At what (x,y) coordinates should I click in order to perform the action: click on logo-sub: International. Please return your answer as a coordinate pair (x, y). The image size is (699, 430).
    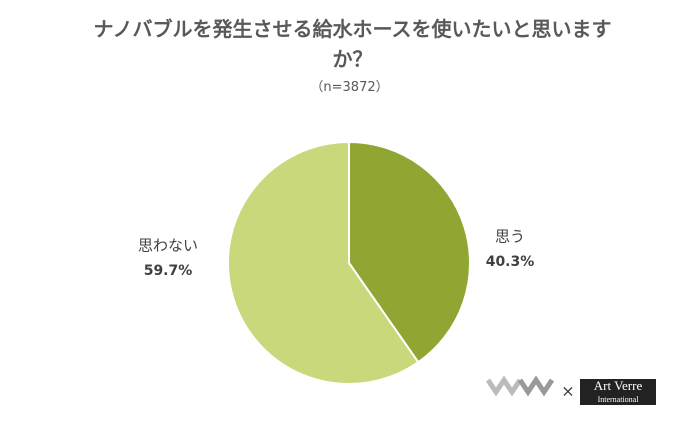
    Looking at the image, I should click on (619, 399).